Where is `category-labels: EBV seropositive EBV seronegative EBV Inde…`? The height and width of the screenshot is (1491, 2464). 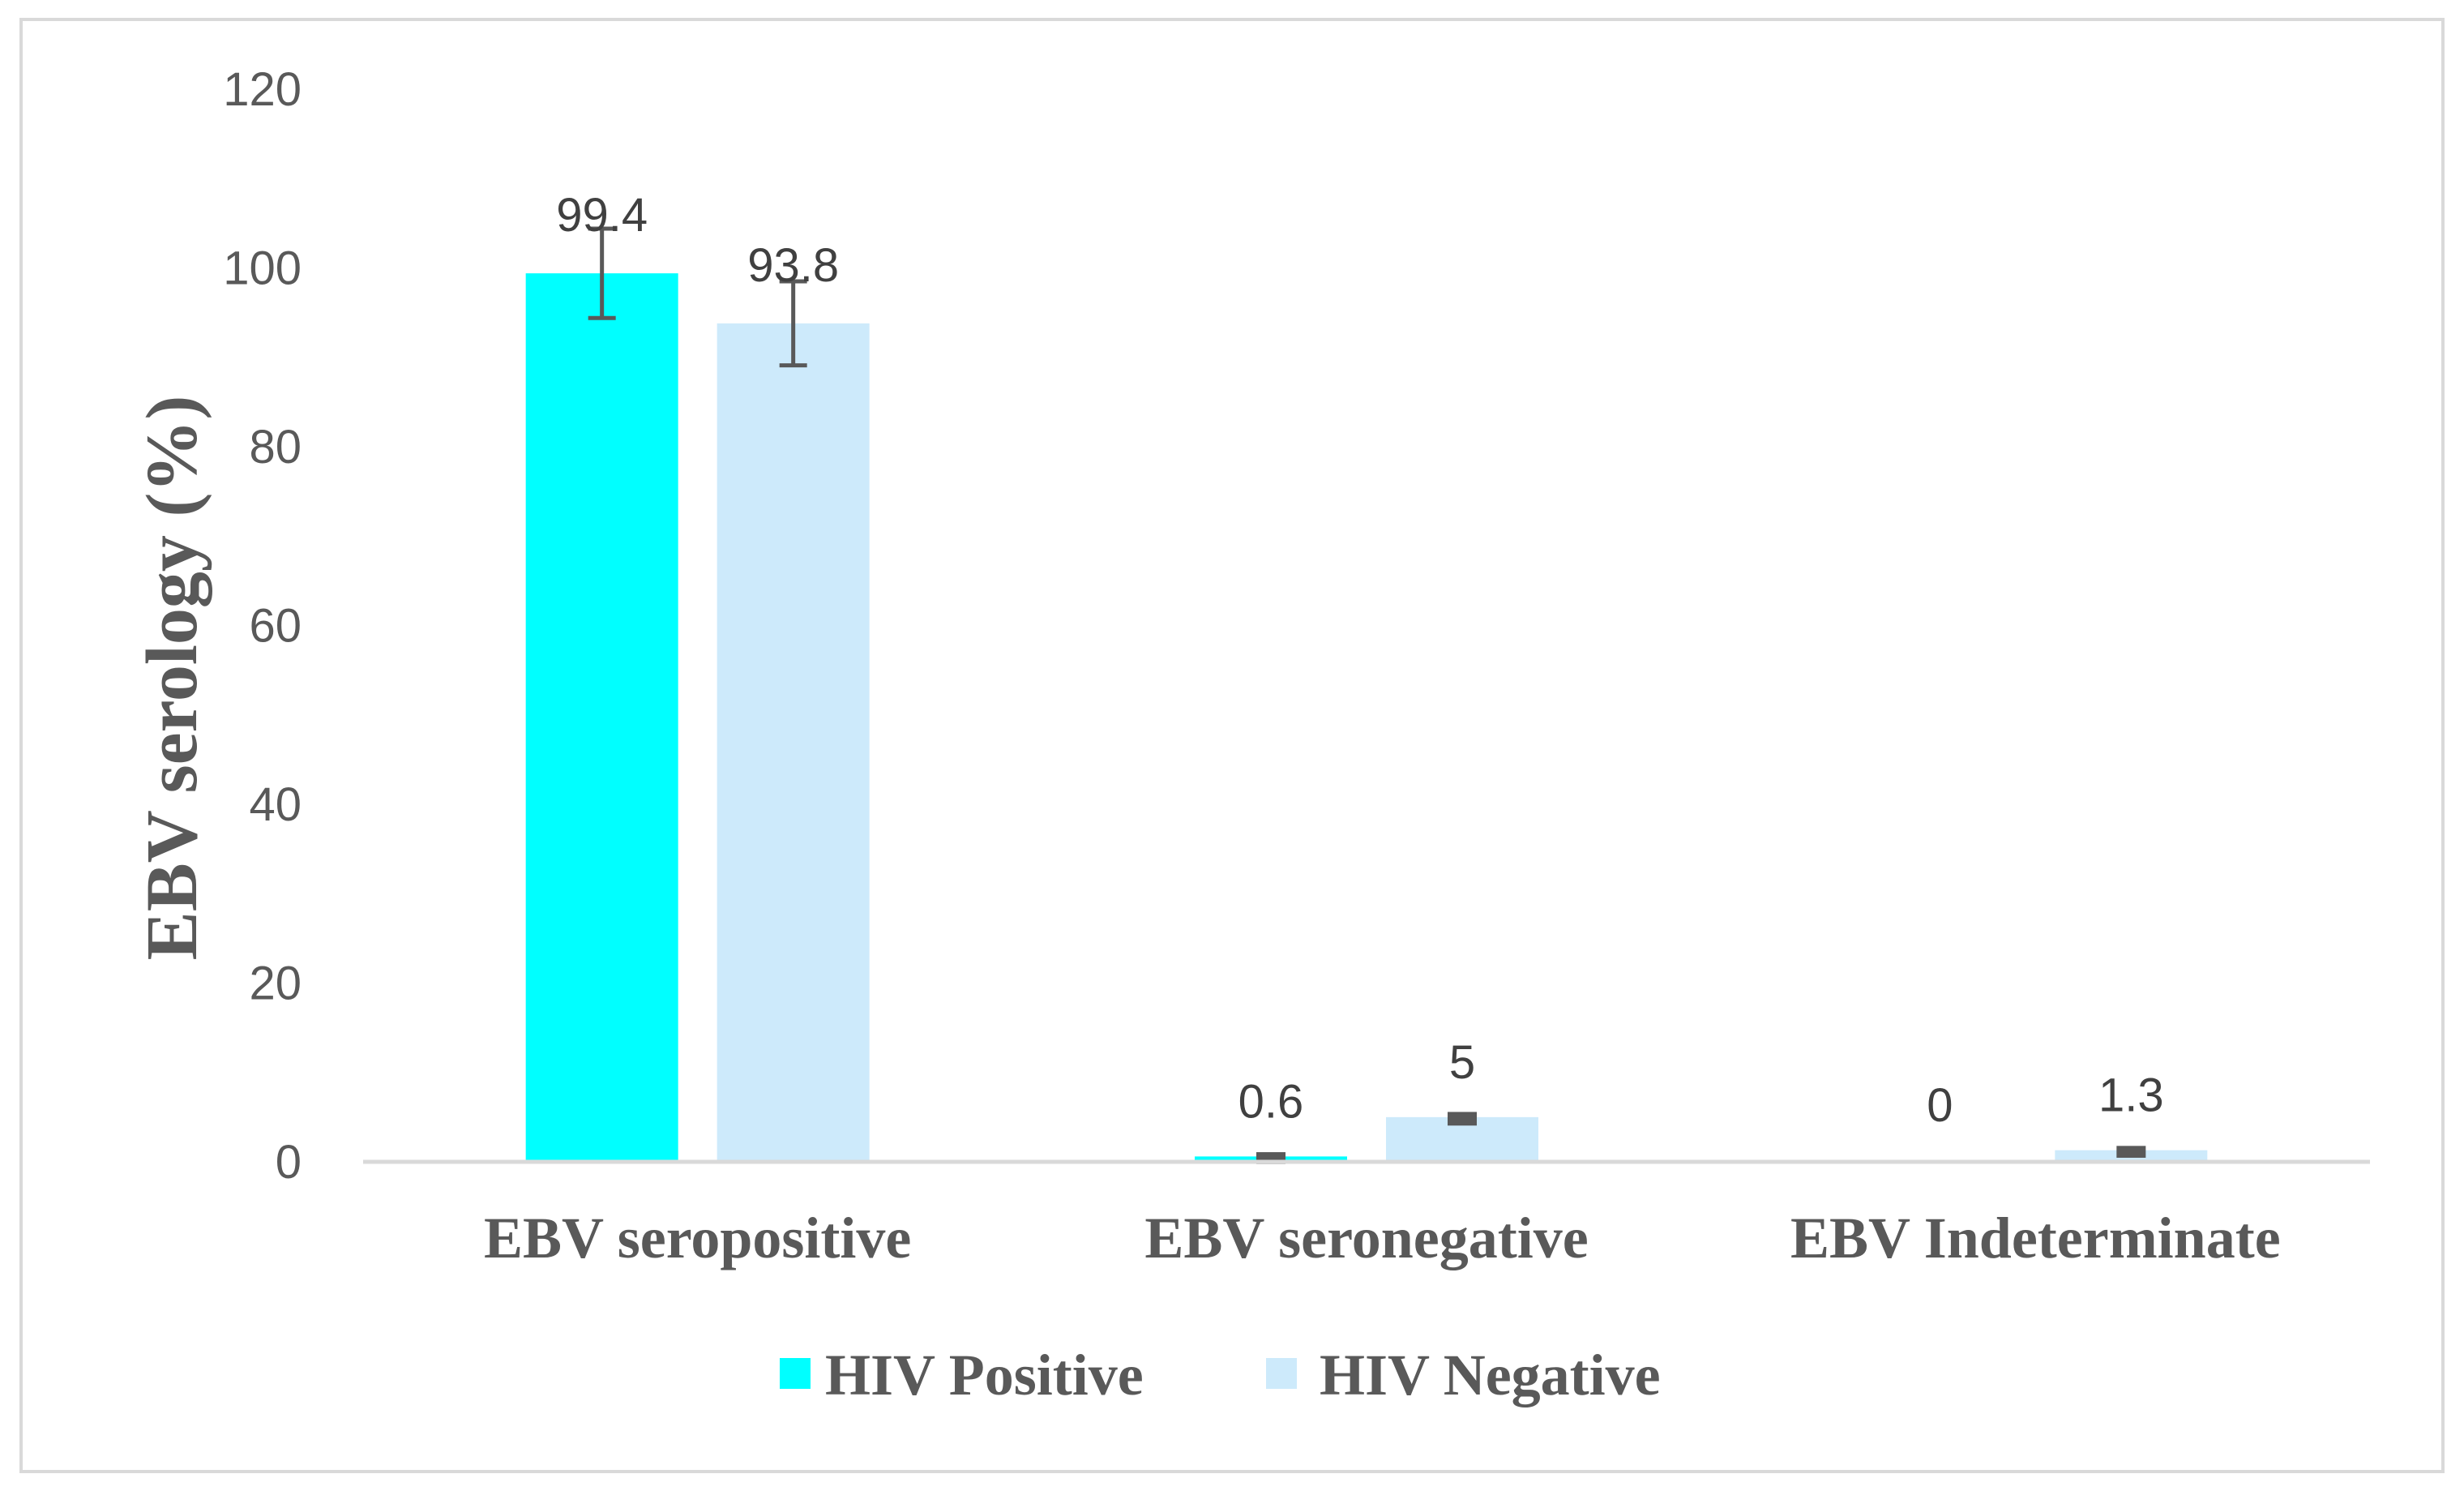
category-labels: EBV seropositive EBV seronegative EBV Inde… is located at coordinates (1382, 1238).